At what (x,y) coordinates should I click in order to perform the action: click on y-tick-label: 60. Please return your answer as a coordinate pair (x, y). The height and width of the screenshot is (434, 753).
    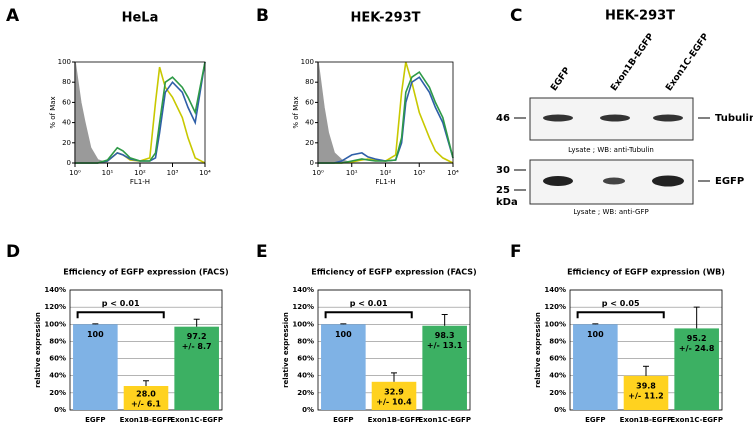
    Looking at the image, I should click on (66, 102).